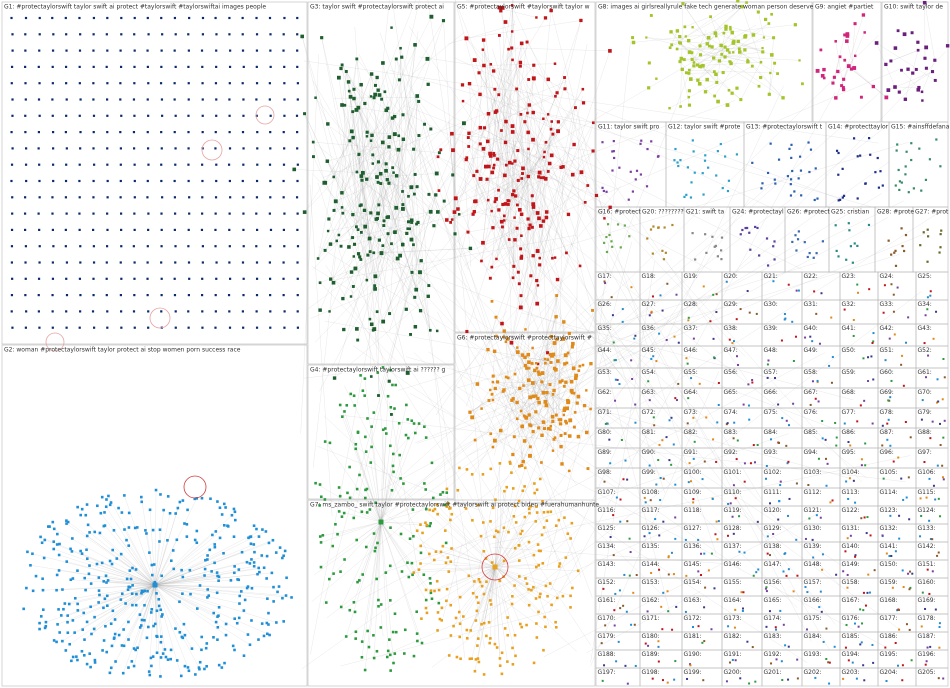 The image size is (950, 688). I want to click on node-g6, so click(543, 392).